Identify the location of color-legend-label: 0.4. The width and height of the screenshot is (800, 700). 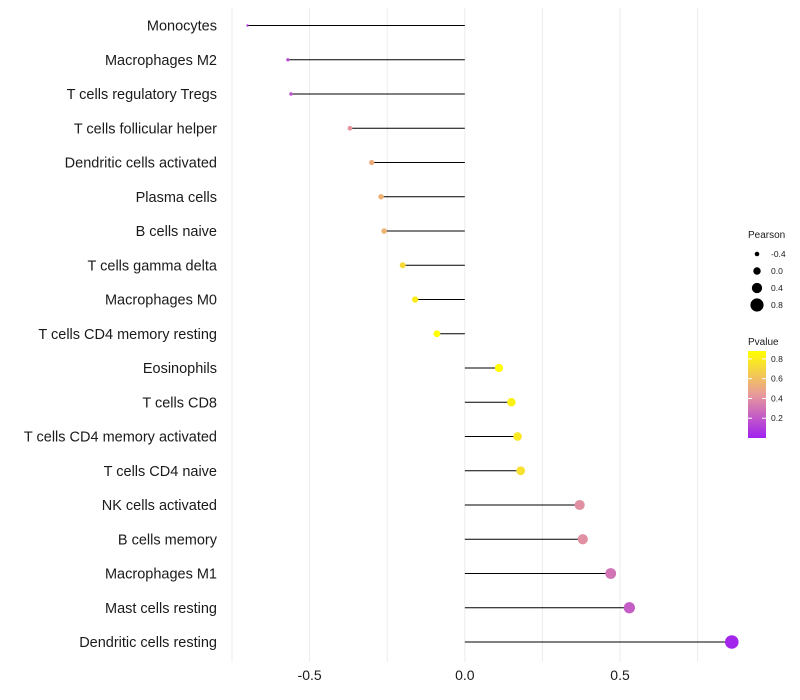
(777, 398).